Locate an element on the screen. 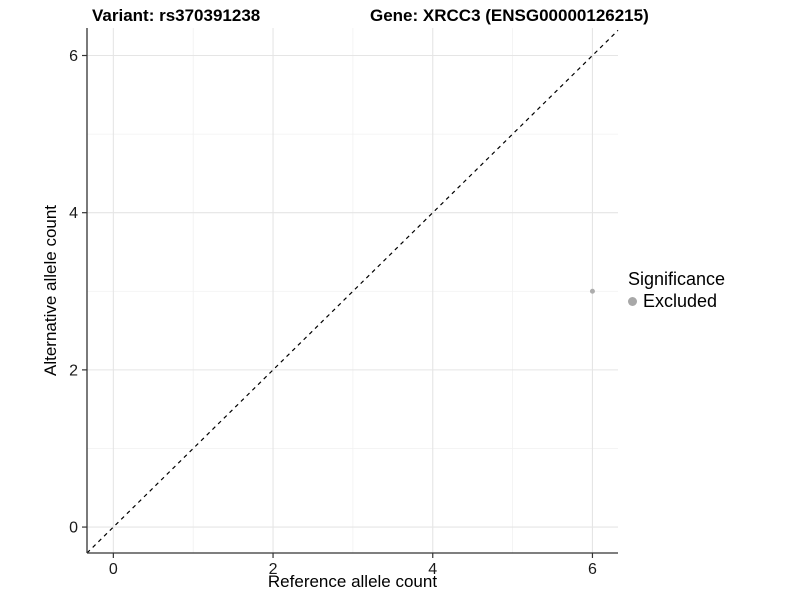 Image resolution: width=800 pixels, height=600 pixels. x-tick-label: 6 is located at coordinates (592, 569).